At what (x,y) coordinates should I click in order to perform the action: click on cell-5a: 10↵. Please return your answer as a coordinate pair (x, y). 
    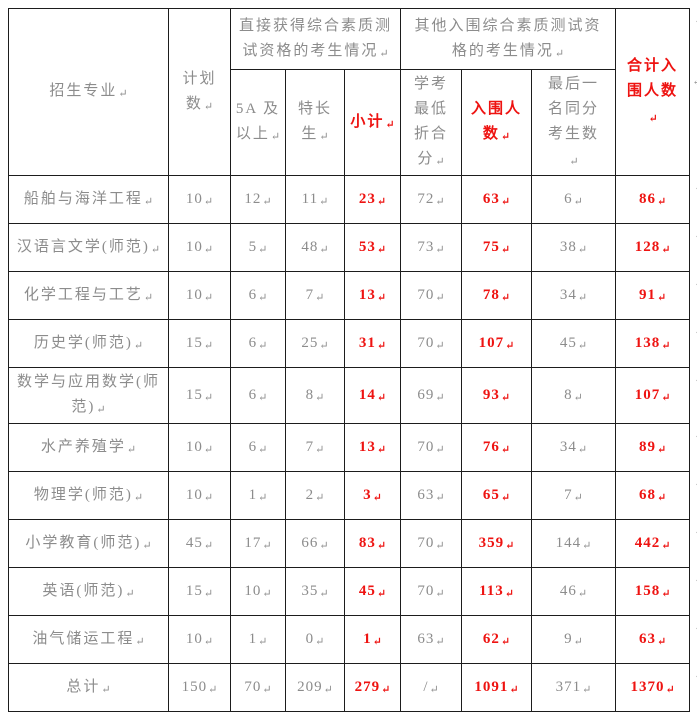
    Looking at the image, I should click on (258, 591).